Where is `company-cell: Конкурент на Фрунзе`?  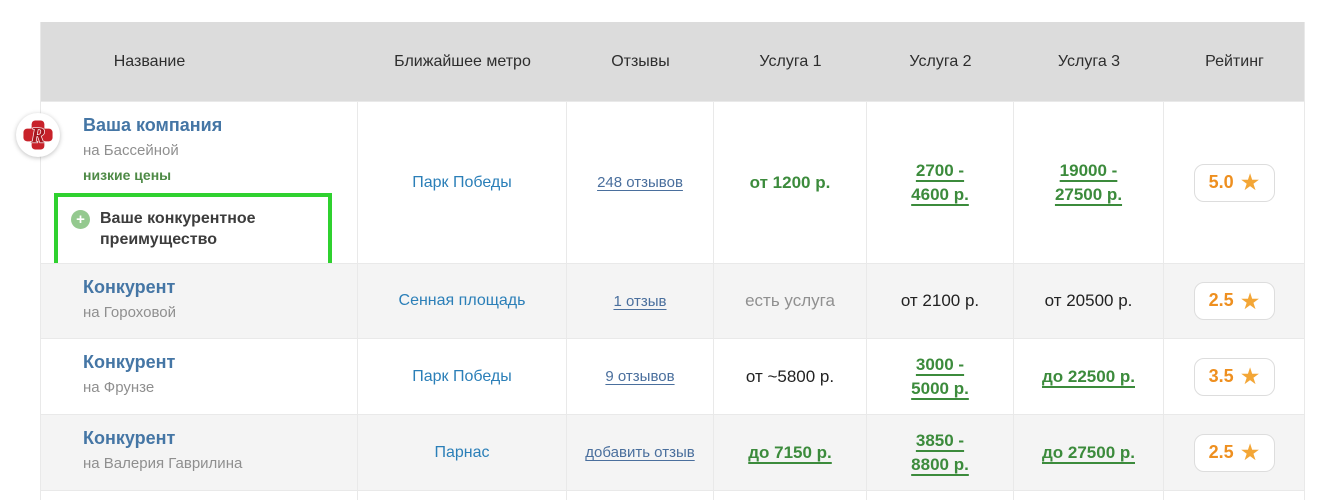
company-cell: Конкурент на Фрунзе is located at coordinates (199, 376).